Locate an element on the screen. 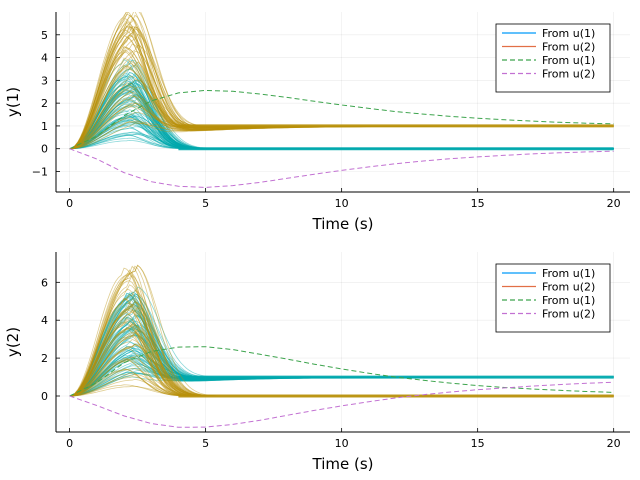  legend-y2: From u(1)From u(2)From u(1)From u(2) is located at coordinates (553, 298).